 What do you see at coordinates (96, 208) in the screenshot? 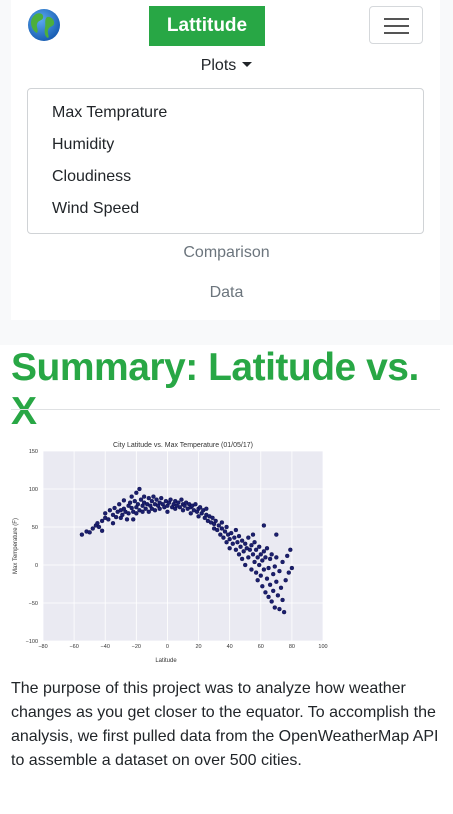
I see `dropdown-item-wind-speed: Wind Speed` at bounding box center [96, 208].